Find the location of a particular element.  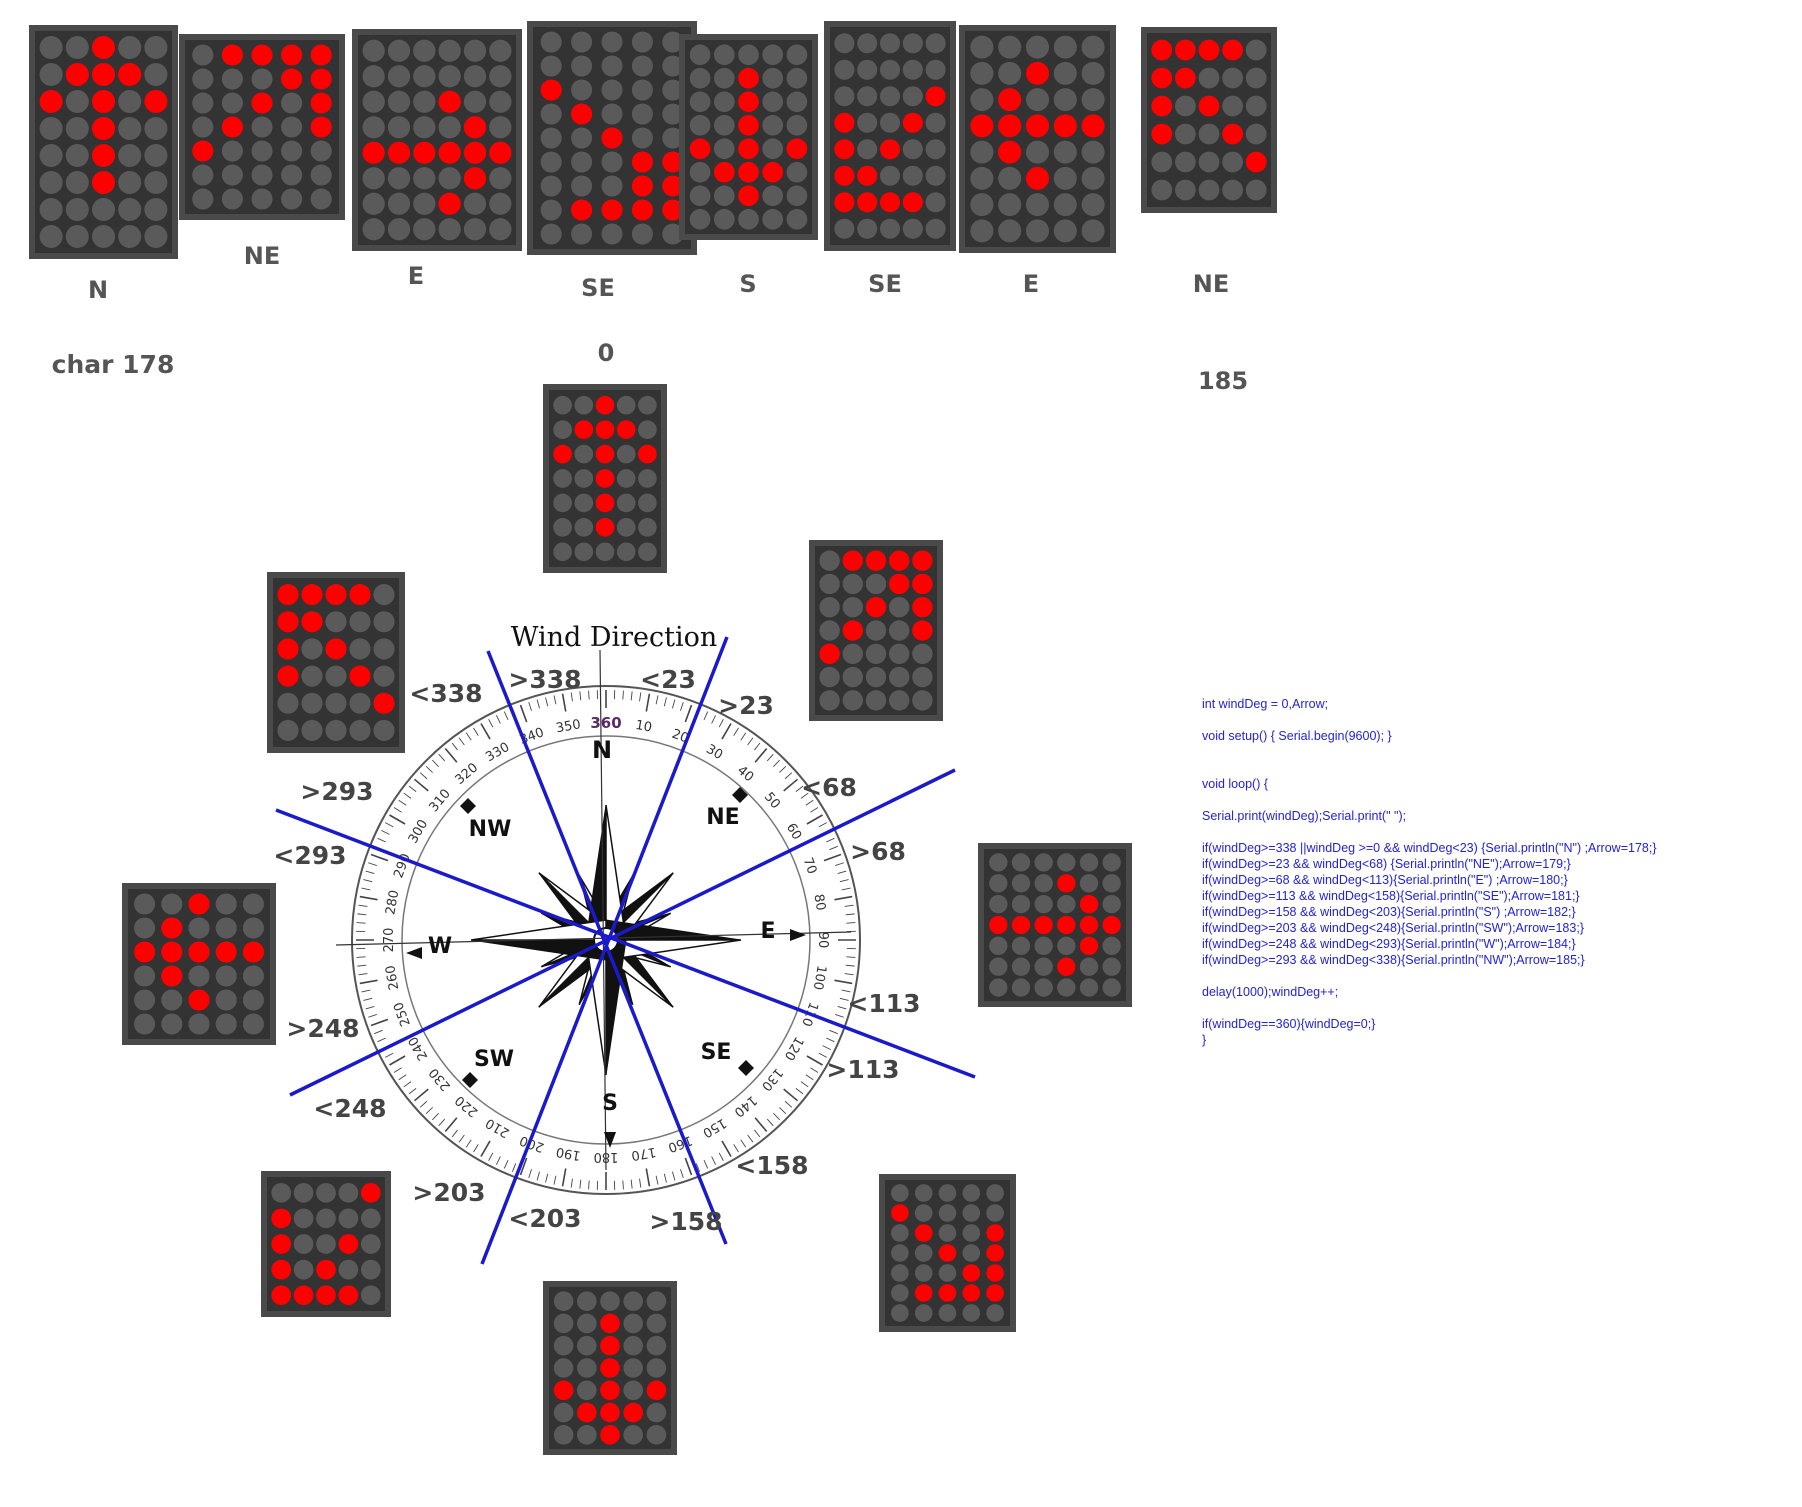

ring-matrix-ne is located at coordinates (876, 630).